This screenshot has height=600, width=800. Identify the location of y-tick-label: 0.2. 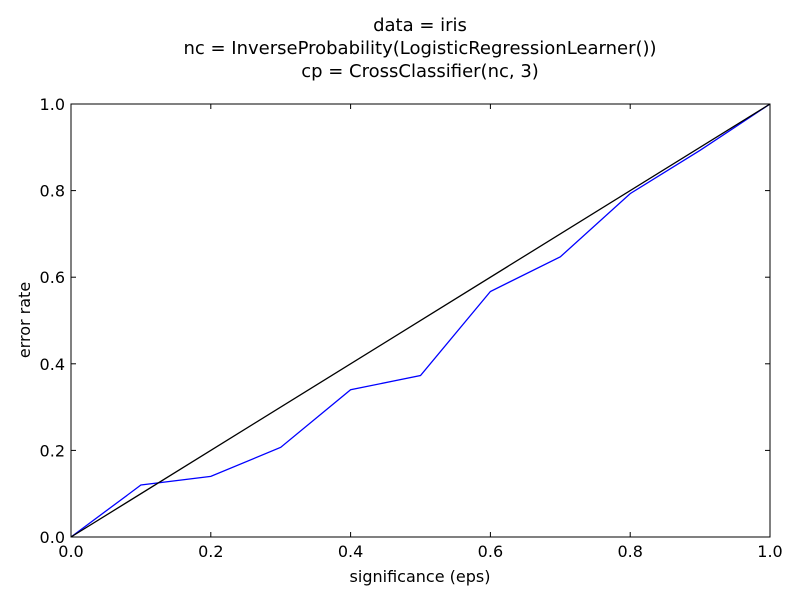
(52, 450).